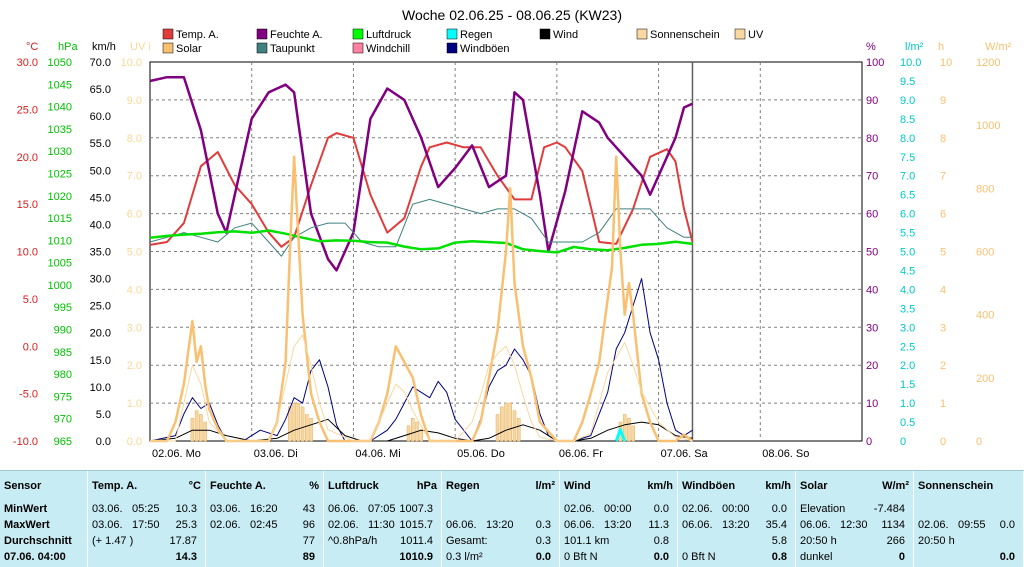 This screenshot has height=567, width=1024. Describe the element at coordinates (872, 101) in the screenshot. I see `axis-tick-pct: 90` at that location.